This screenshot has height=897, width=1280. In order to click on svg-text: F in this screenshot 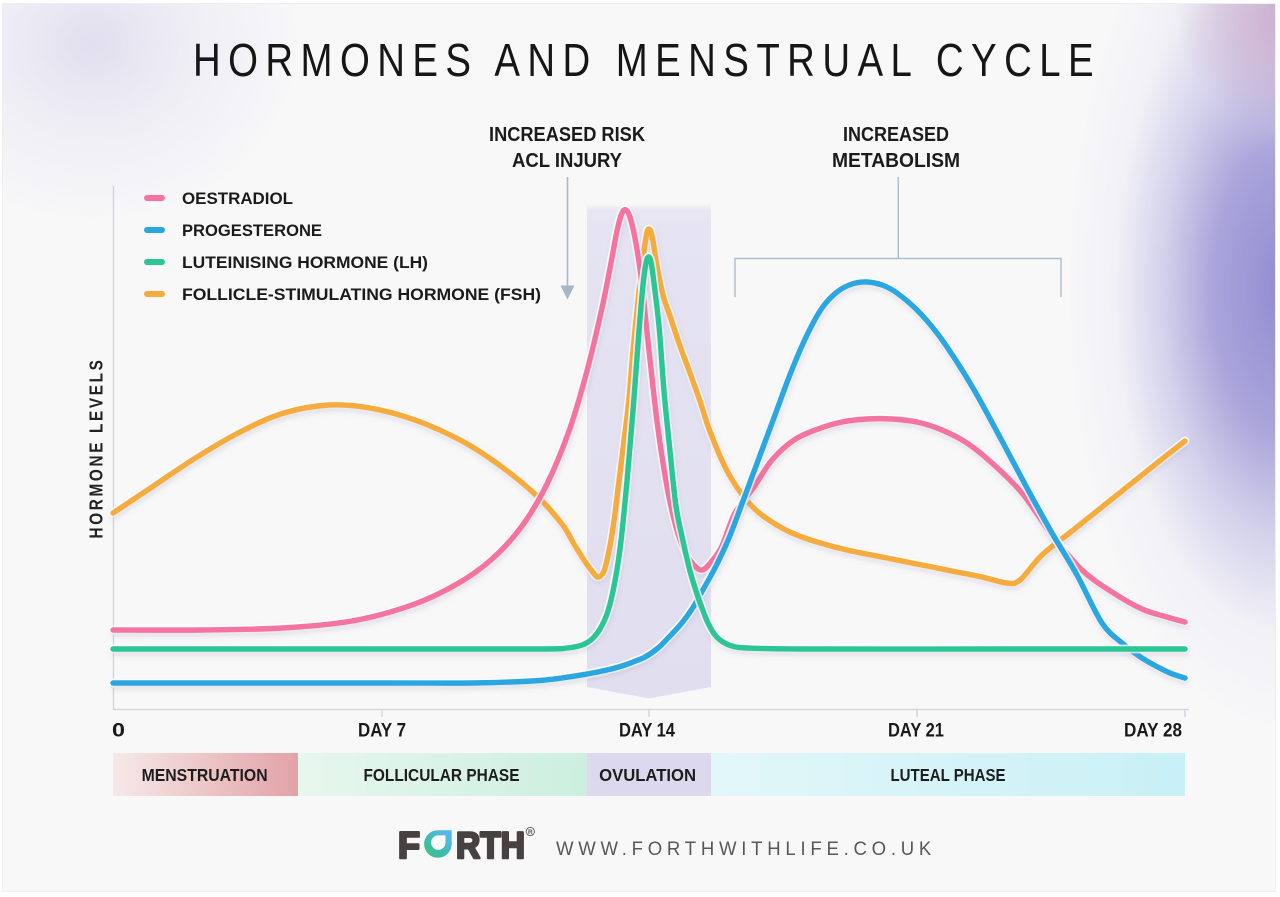, I will do `click(409, 845)`.